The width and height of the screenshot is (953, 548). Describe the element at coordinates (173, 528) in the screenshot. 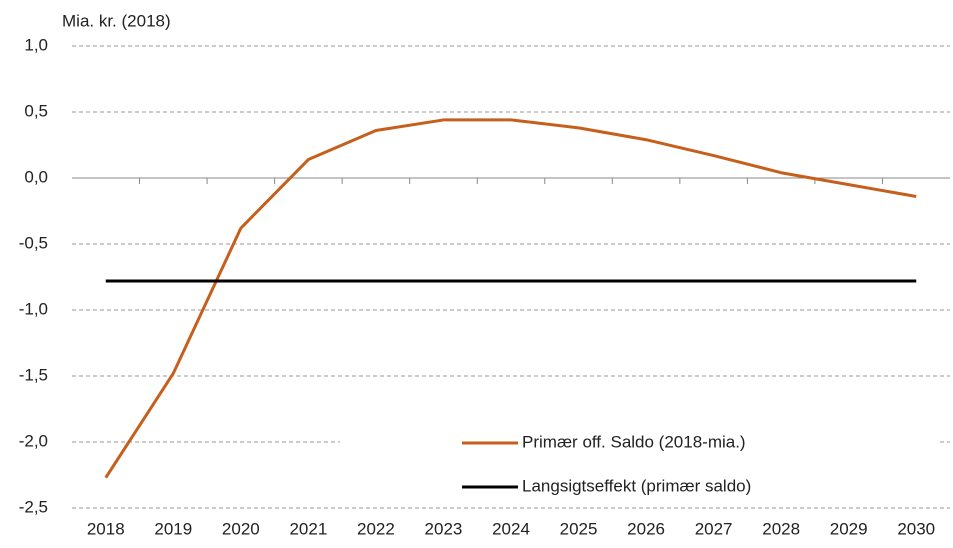

I see `x-tick-label: 2019` at that location.